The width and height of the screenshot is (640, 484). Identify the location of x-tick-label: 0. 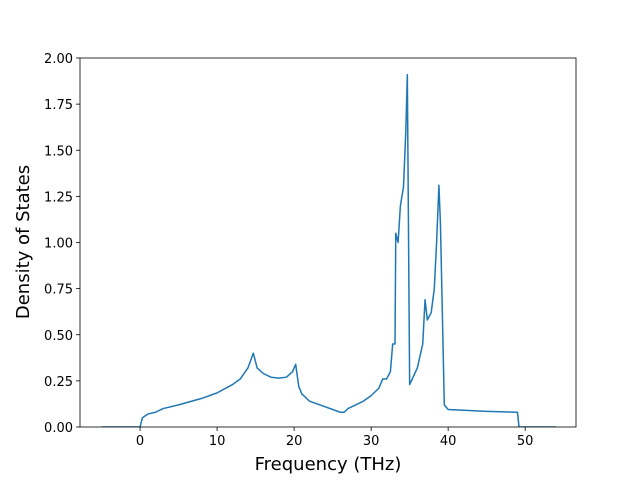
(140, 441).